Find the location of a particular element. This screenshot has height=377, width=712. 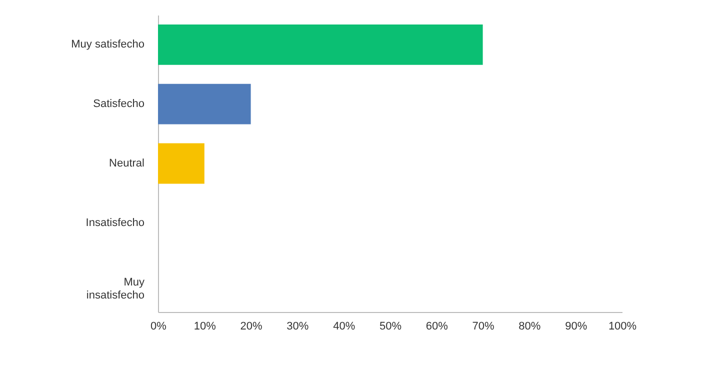

x-tick-label: 20% is located at coordinates (251, 326).